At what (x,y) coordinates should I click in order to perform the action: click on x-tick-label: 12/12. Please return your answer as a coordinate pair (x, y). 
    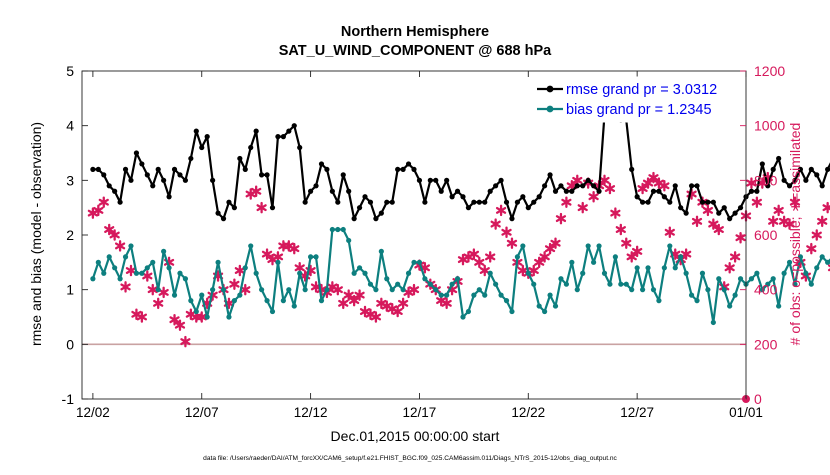
    Looking at the image, I should click on (311, 412).